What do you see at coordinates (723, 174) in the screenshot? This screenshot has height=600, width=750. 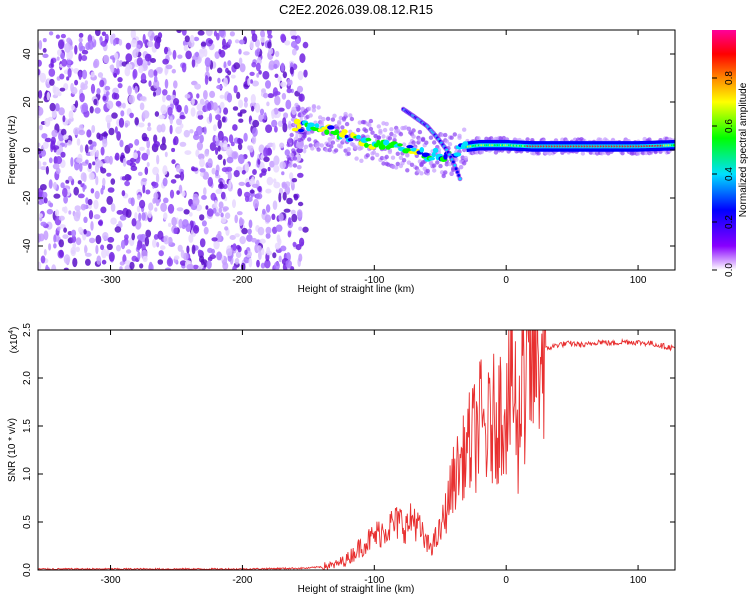 I see `colorbar-ticks: 0.0 0.2 0.4 0.6 0.8` at bounding box center [723, 174].